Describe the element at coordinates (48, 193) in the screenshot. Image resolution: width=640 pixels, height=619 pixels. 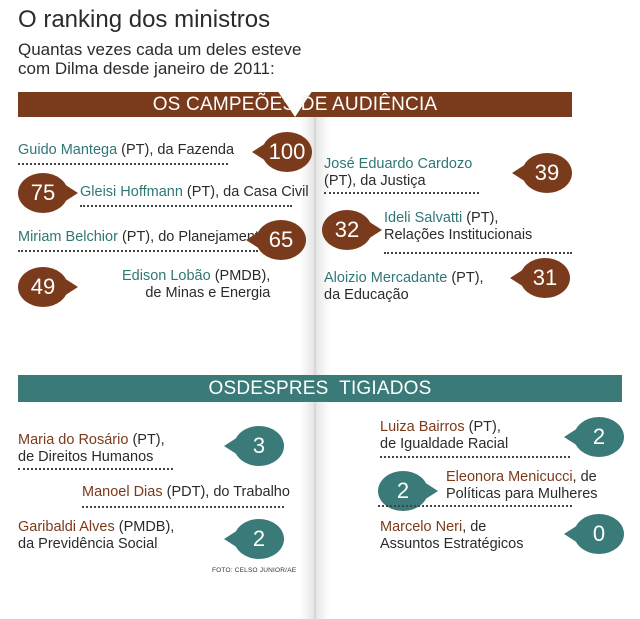
I see `count-badge-gleisi-hoffmann: 75` at that location.